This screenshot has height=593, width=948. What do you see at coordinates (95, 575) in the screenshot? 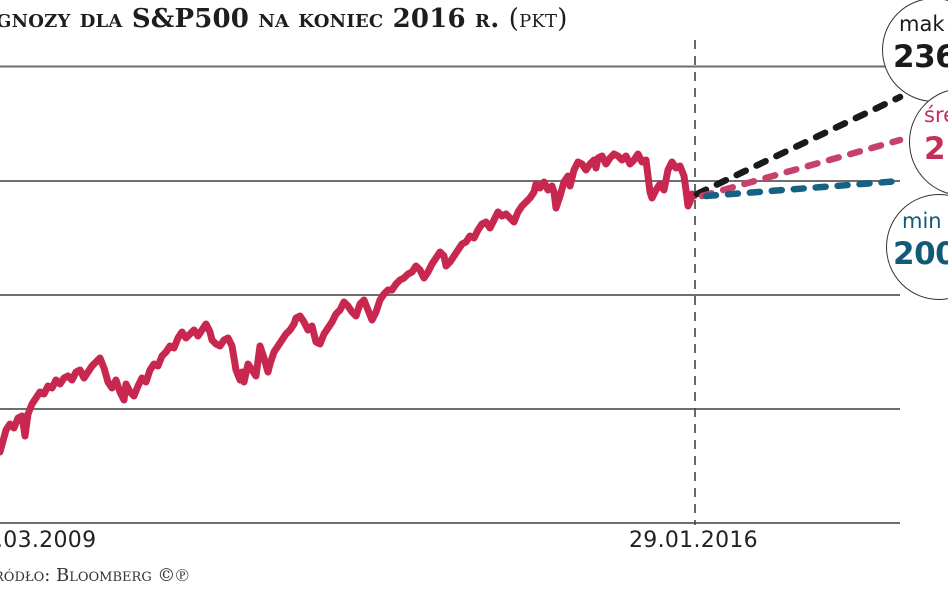
I see `source-note: ródło: Bloomberg ©℗` at bounding box center [95, 575].